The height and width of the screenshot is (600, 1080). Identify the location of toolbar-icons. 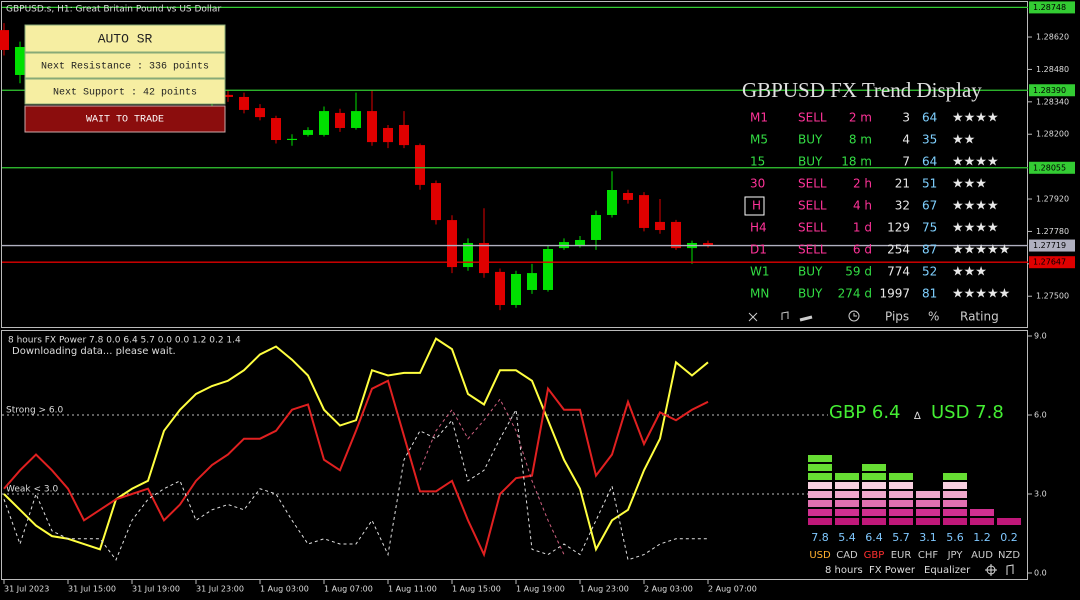
(999, 570).